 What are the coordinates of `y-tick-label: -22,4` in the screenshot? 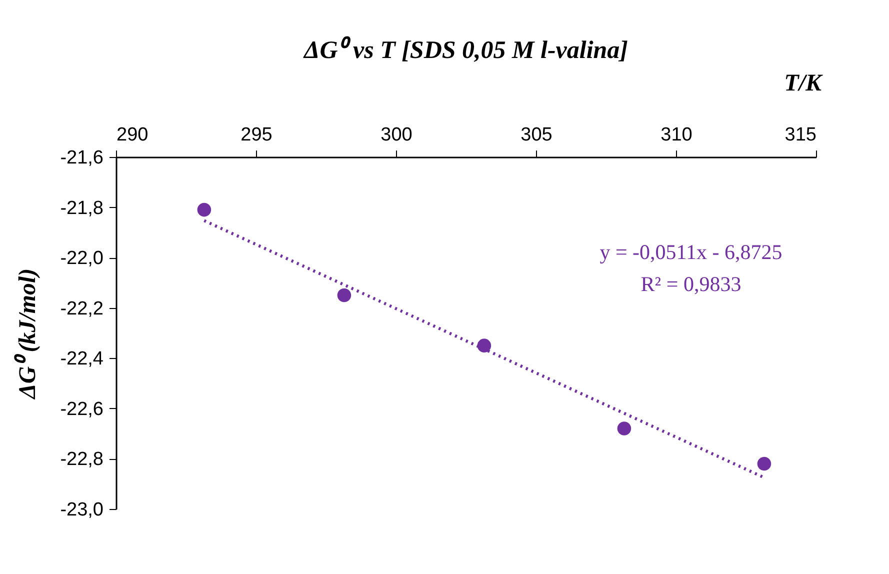 It's located at (82, 359).